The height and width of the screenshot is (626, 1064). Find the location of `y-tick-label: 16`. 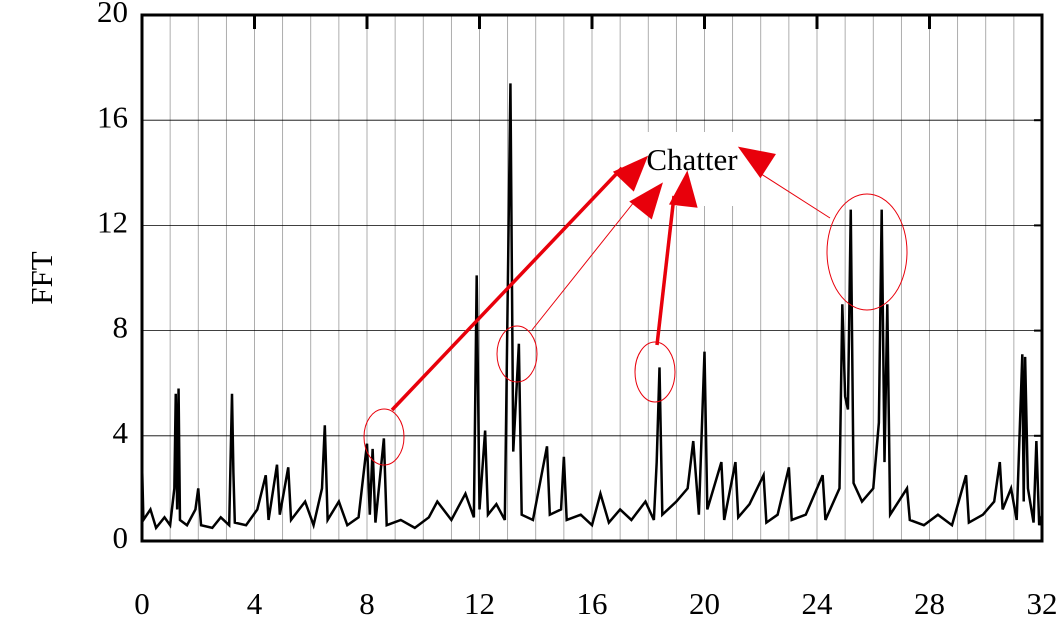

y-tick-label: 16 is located at coordinates (112, 116).